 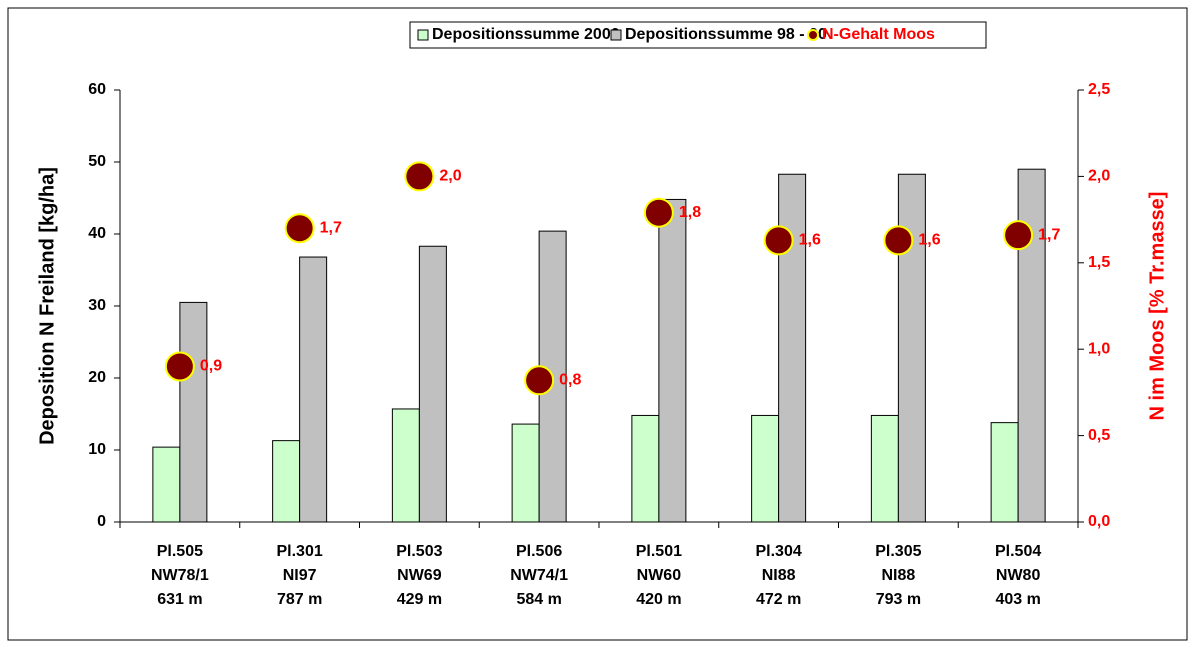 I want to click on y-tick-label: 20, so click(x=97, y=377).